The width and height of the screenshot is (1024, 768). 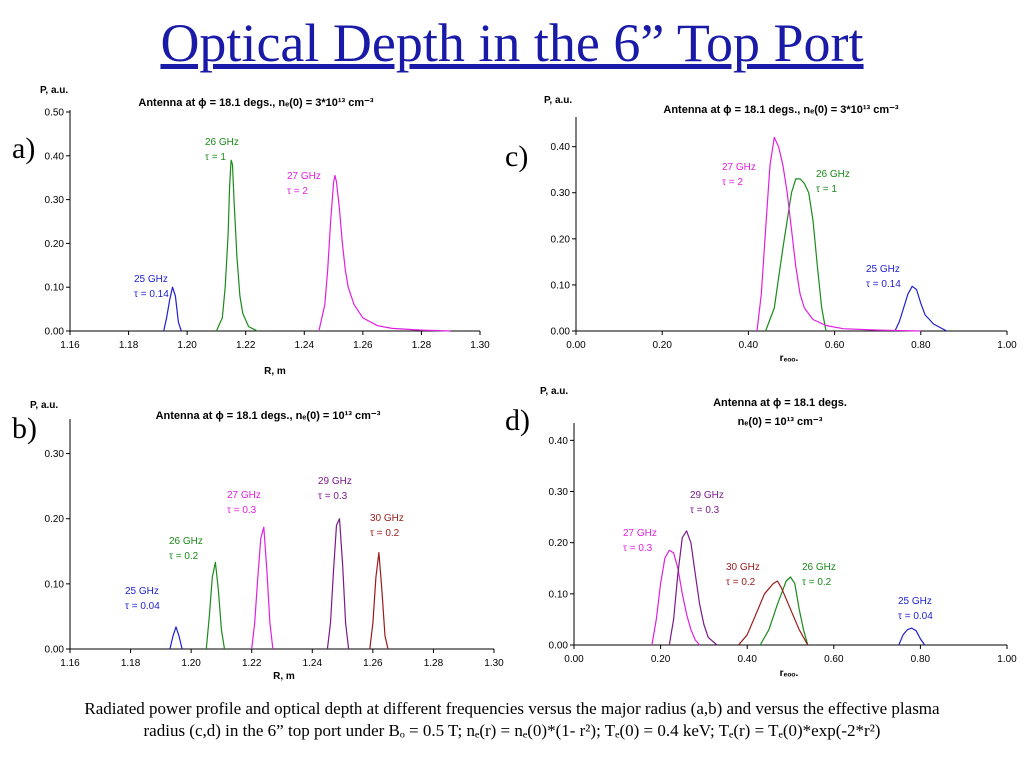 I want to click on chart-b-x-tick-label: 1.26, so click(x=373, y=663).